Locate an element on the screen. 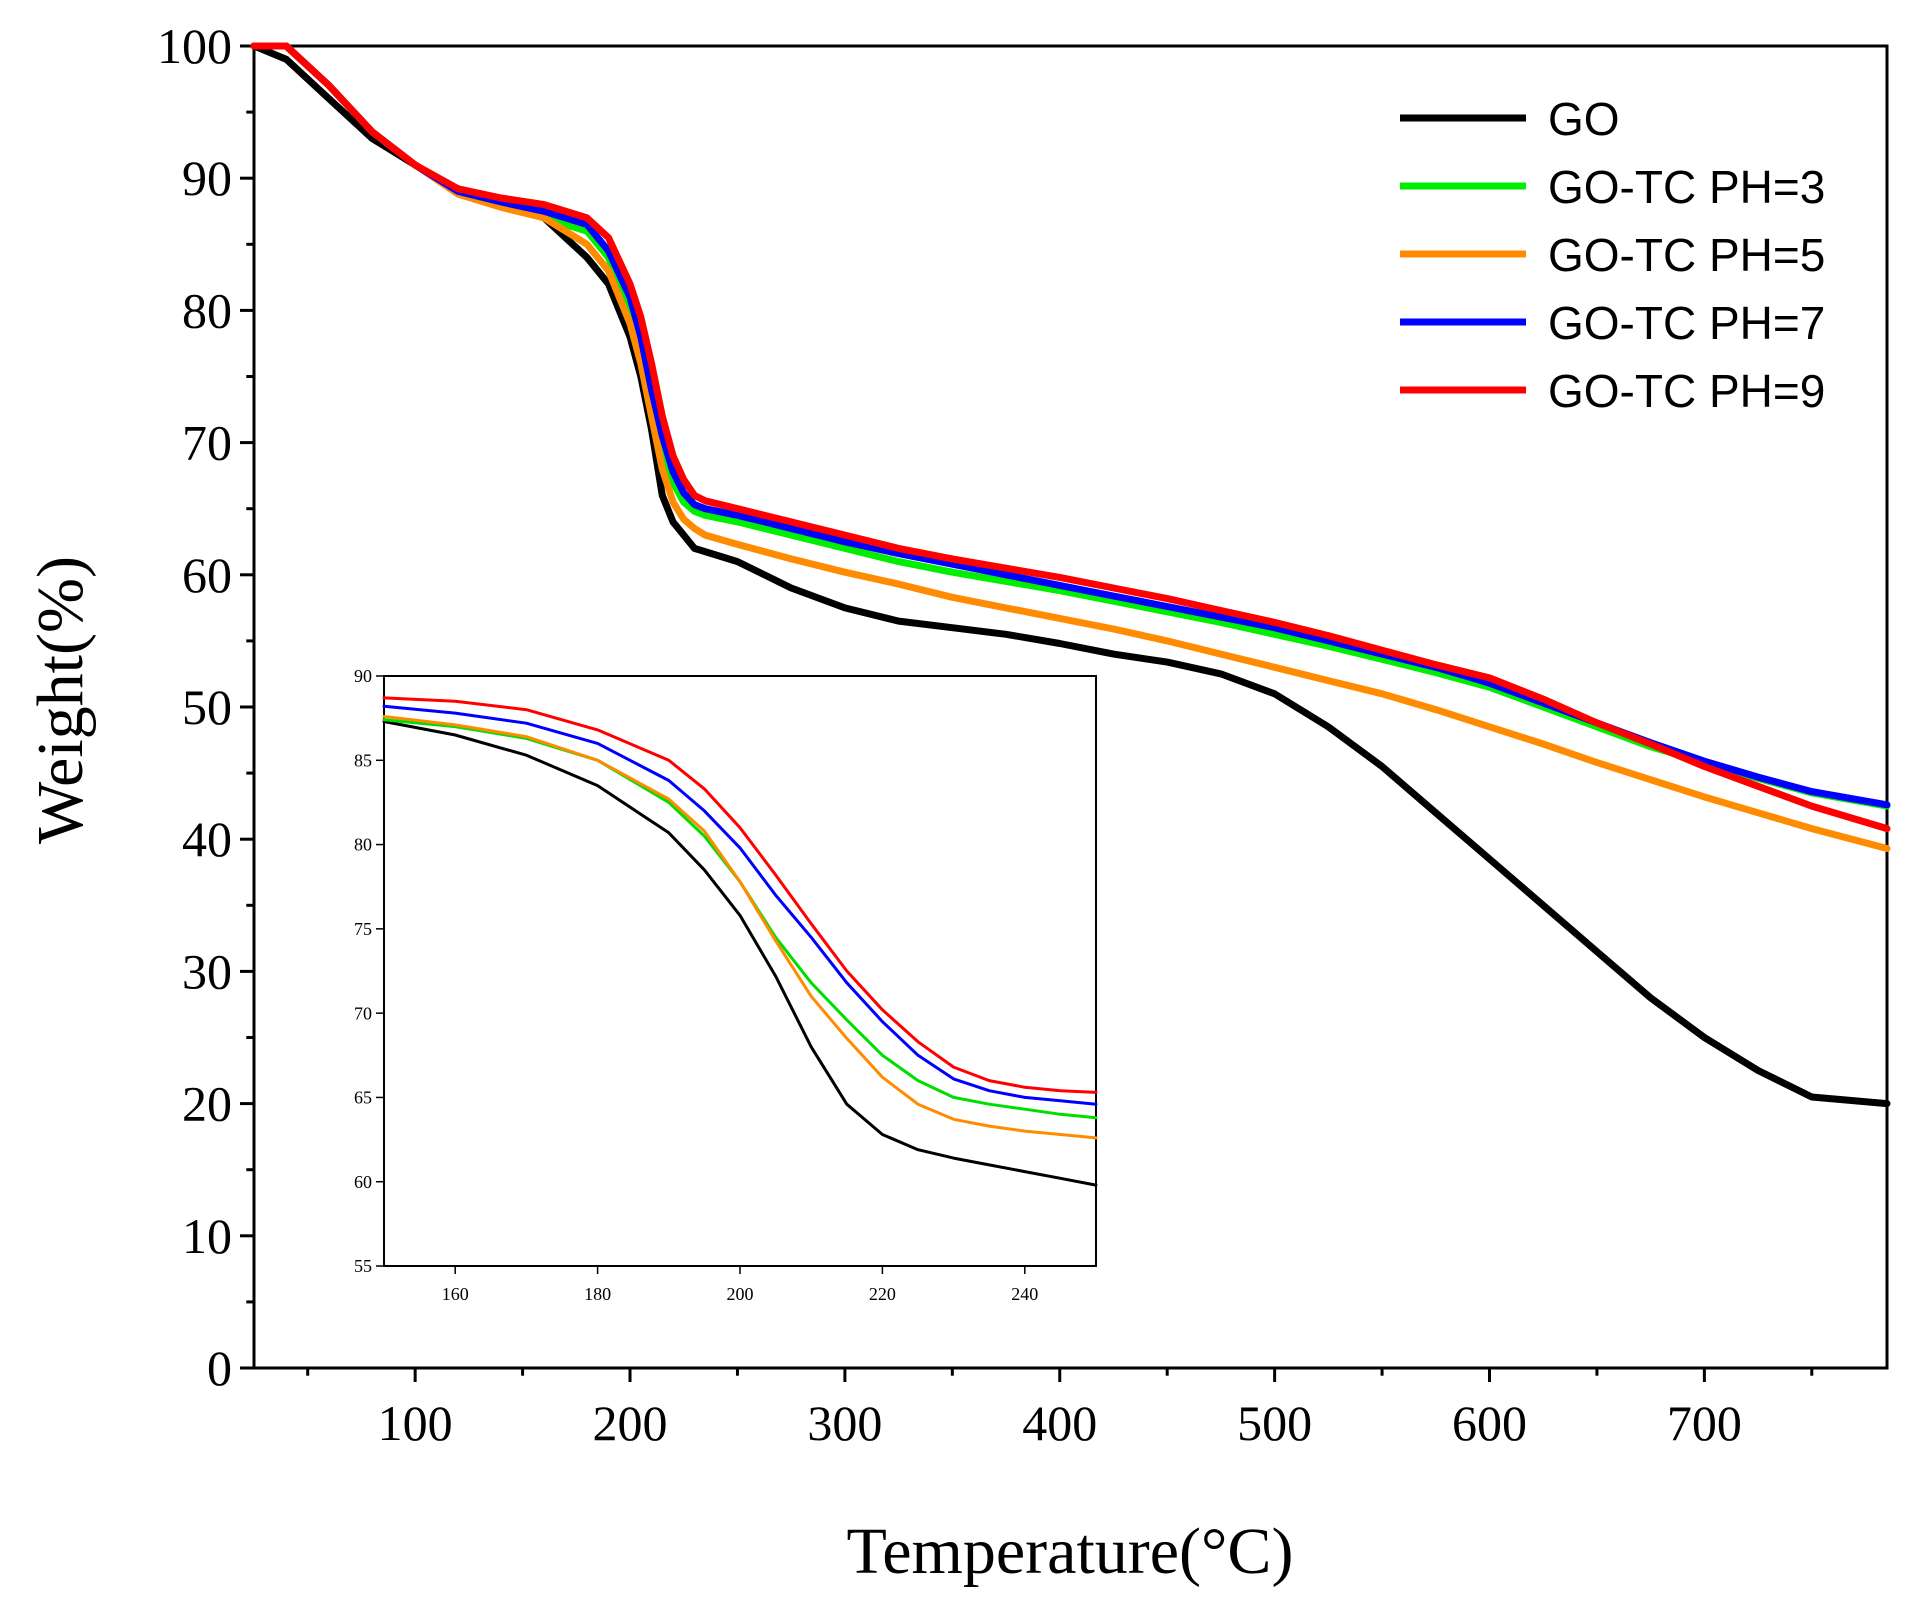 The height and width of the screenshot is (1599, 1910). inset-series-go is located at coordinates (740, 953).